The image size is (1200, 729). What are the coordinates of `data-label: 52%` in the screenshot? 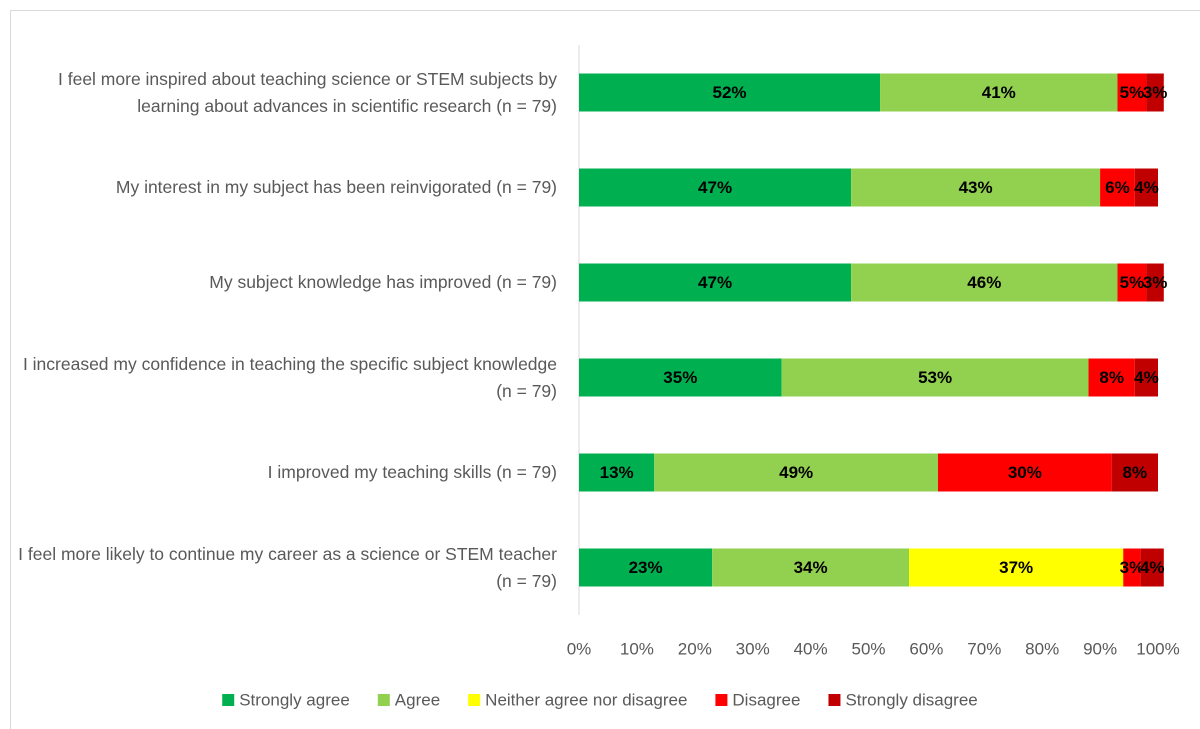 It's located at (730, 92).